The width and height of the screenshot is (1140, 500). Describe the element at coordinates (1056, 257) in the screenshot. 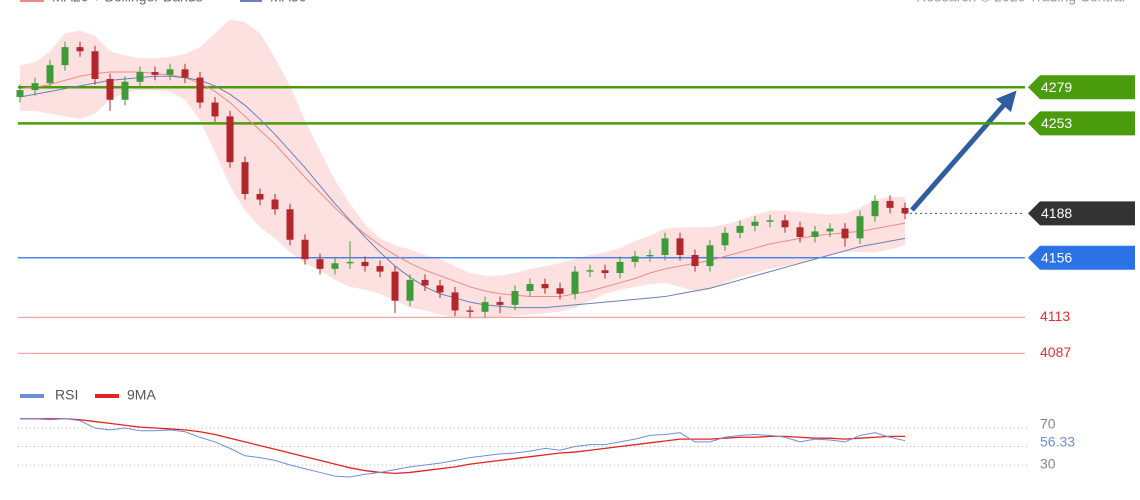

I see `level-label: 4156` at that location.